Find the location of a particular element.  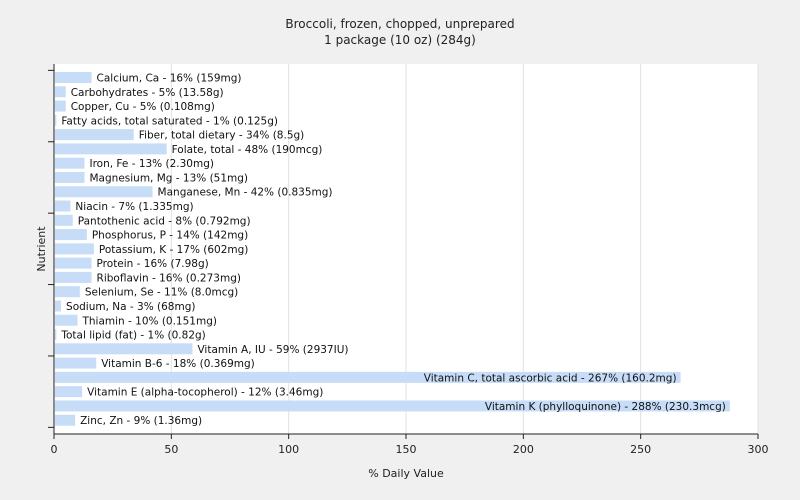

bar-label: Riboflavin - 16% (0.273mg) is located at coordinates (169, 278).